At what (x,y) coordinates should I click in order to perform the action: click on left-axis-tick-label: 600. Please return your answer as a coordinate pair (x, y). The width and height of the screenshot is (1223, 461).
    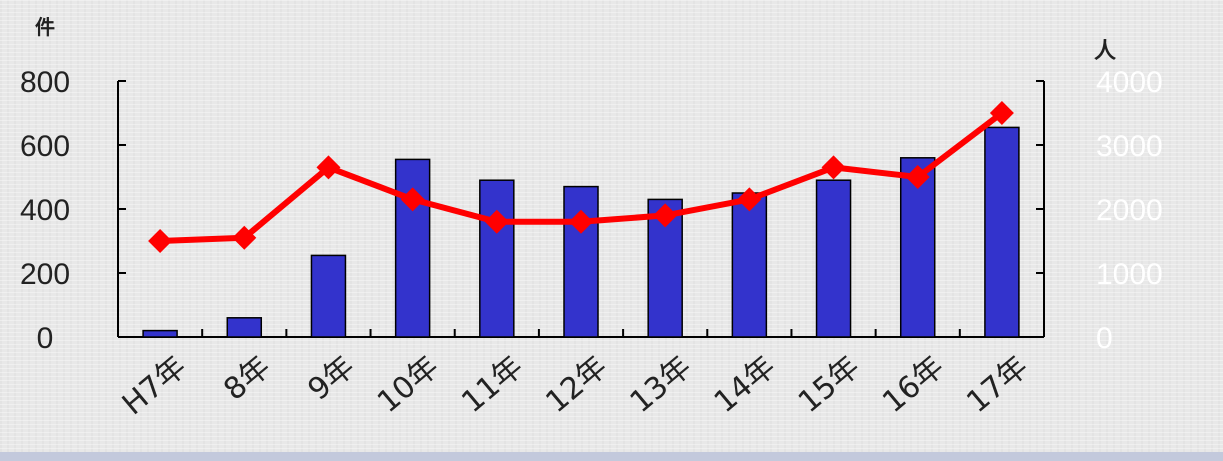
    Looking at the image, I should click on (45, 146).